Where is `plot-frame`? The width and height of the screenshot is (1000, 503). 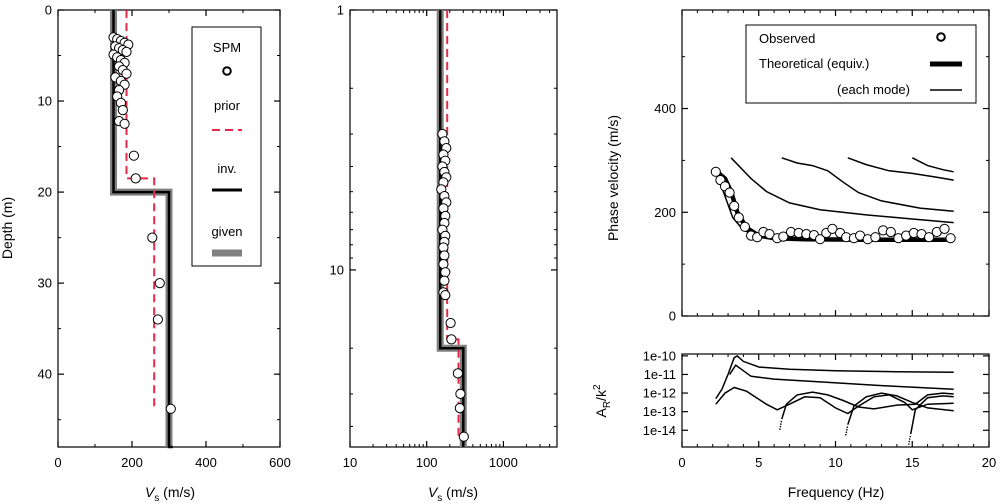 plot-frame is located at coordinates (835, 400).